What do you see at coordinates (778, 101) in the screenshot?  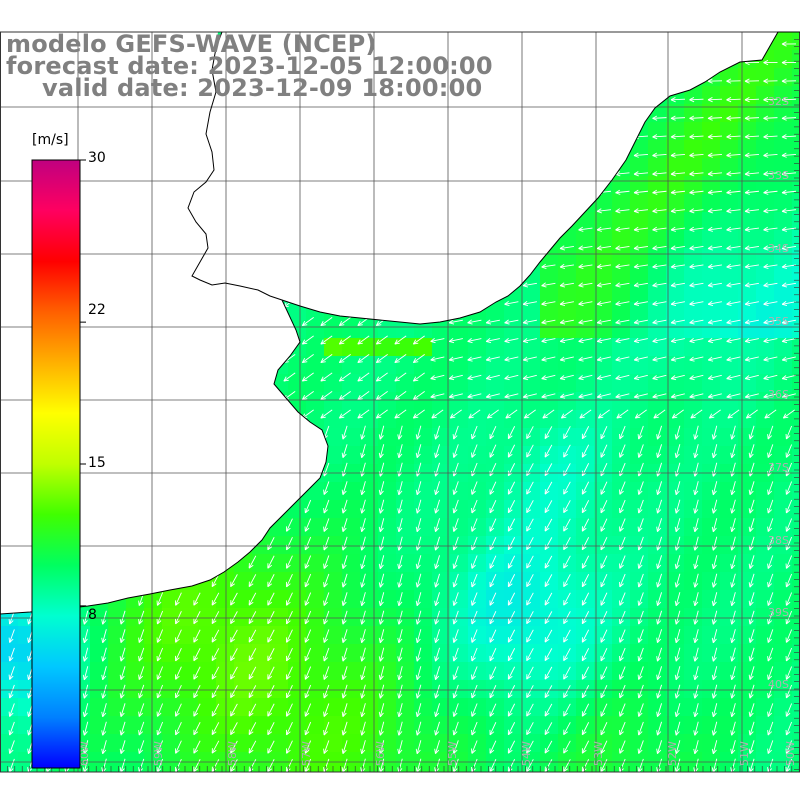 I see `latitude-label: 32S` at bounding box center [778, 101].